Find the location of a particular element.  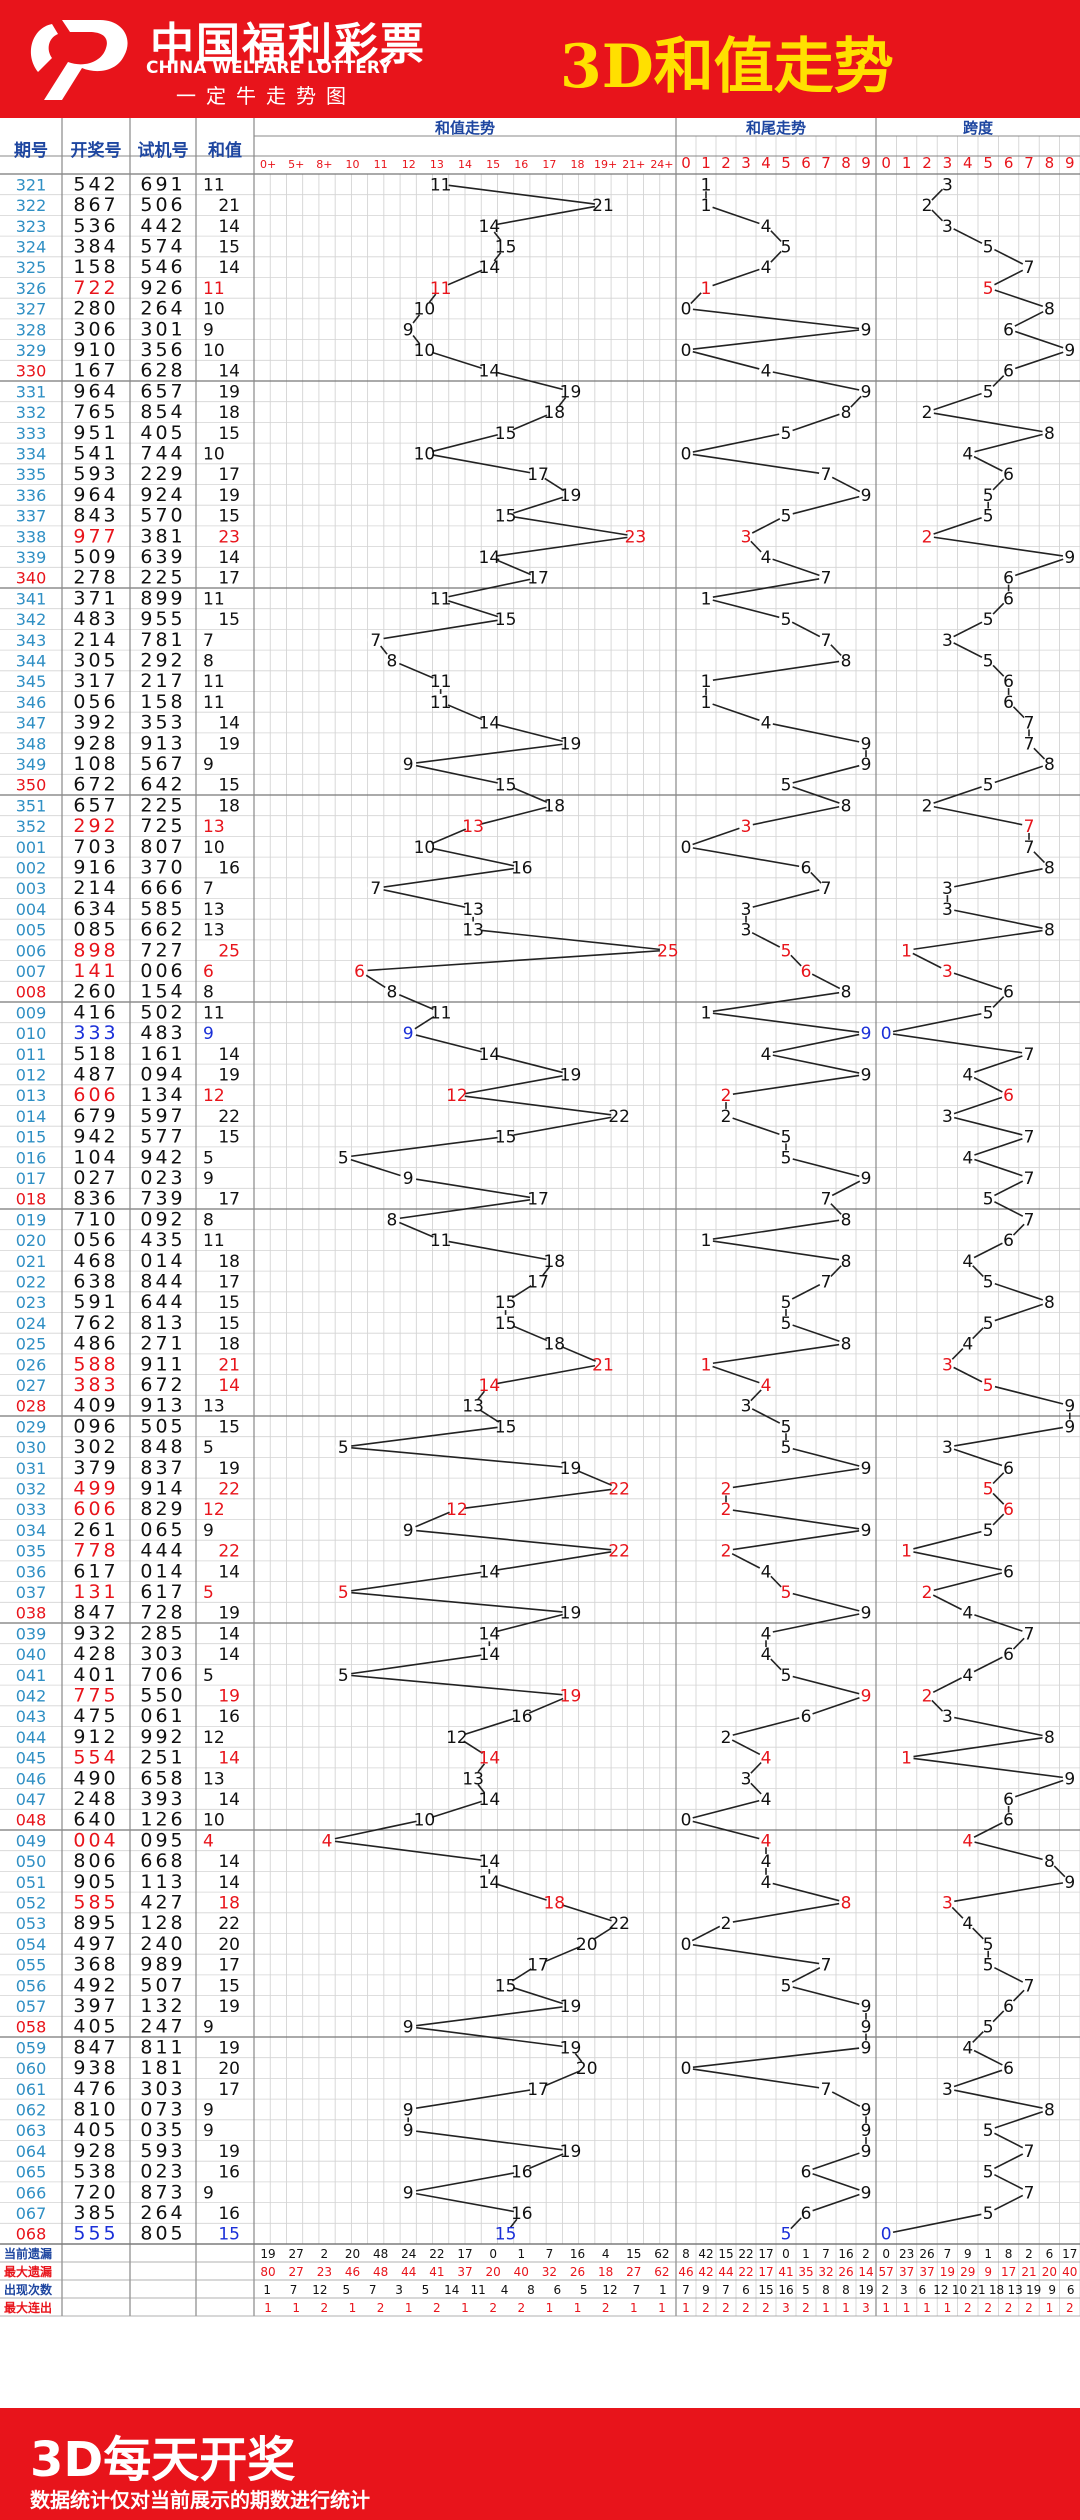

span-point-label: 4 is located at coordinates (967, 1924).